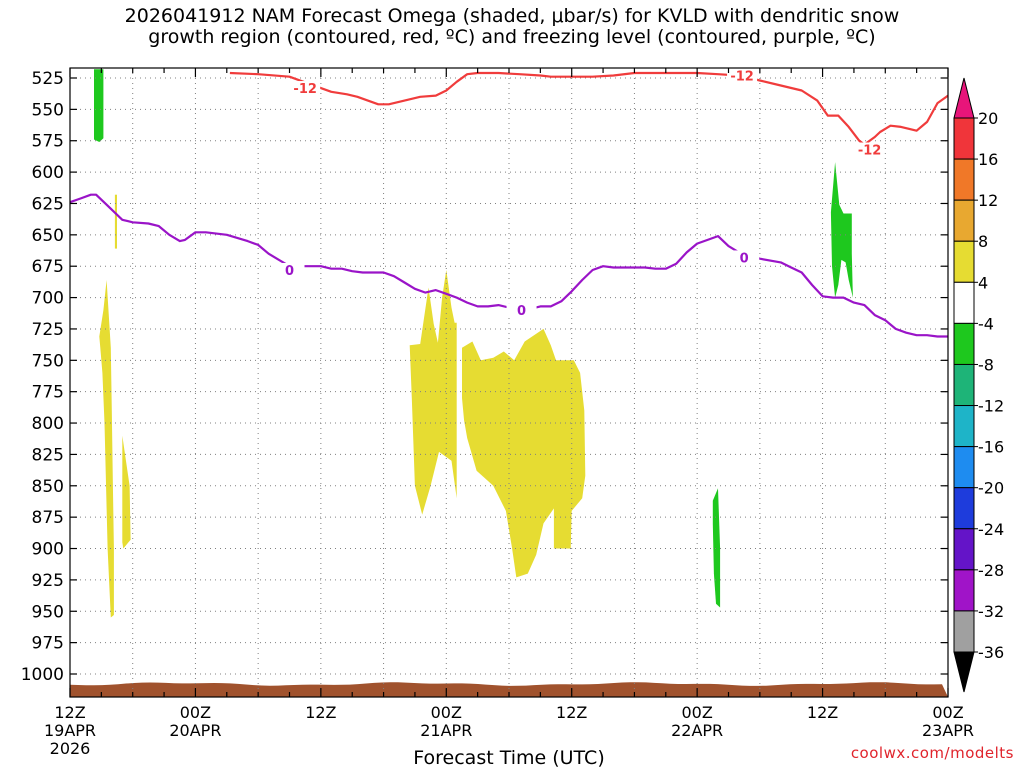  What do you see at coordinates (70, 730) in the screenshot?
I see `x-tick-date-label: 19APR` at bounding box center [70, 730].